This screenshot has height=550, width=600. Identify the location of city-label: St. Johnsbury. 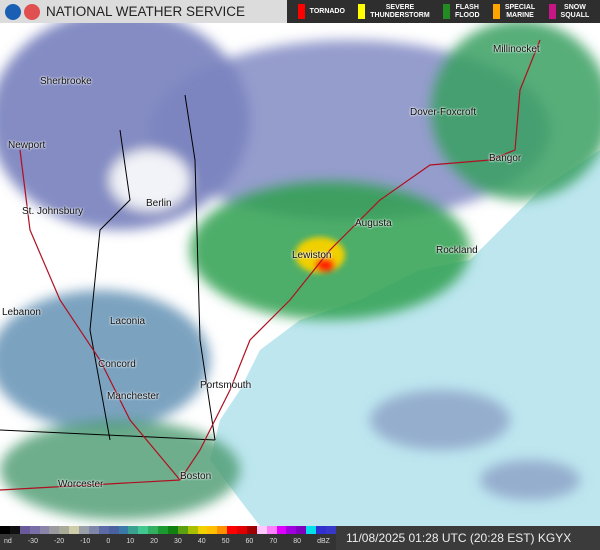
(53, 211).